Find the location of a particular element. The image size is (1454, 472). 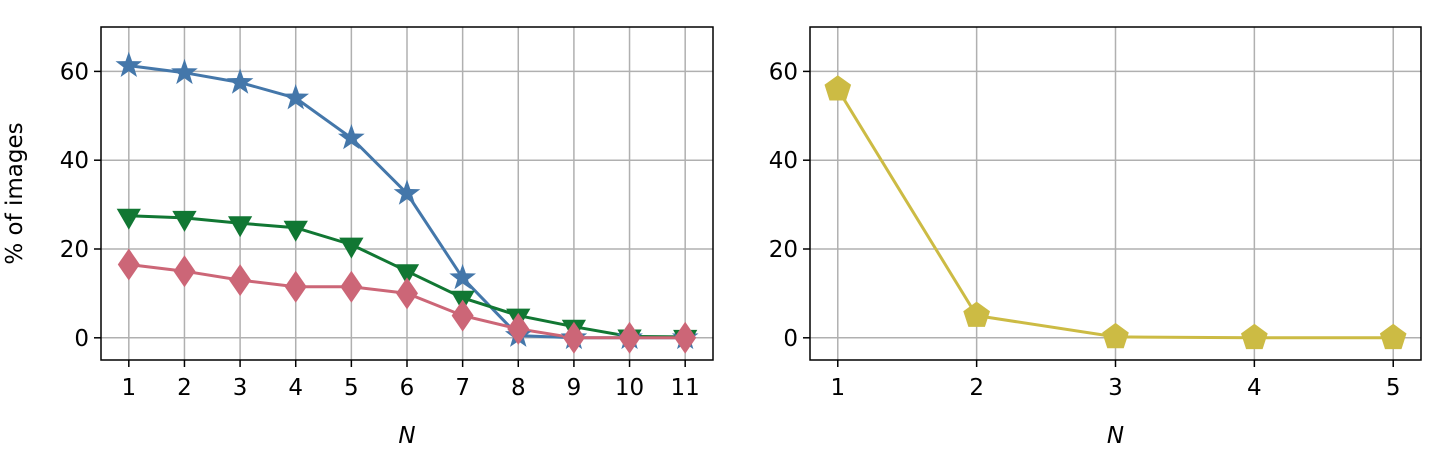

x-tick-label: 6 is located at coordinates (407, 388).